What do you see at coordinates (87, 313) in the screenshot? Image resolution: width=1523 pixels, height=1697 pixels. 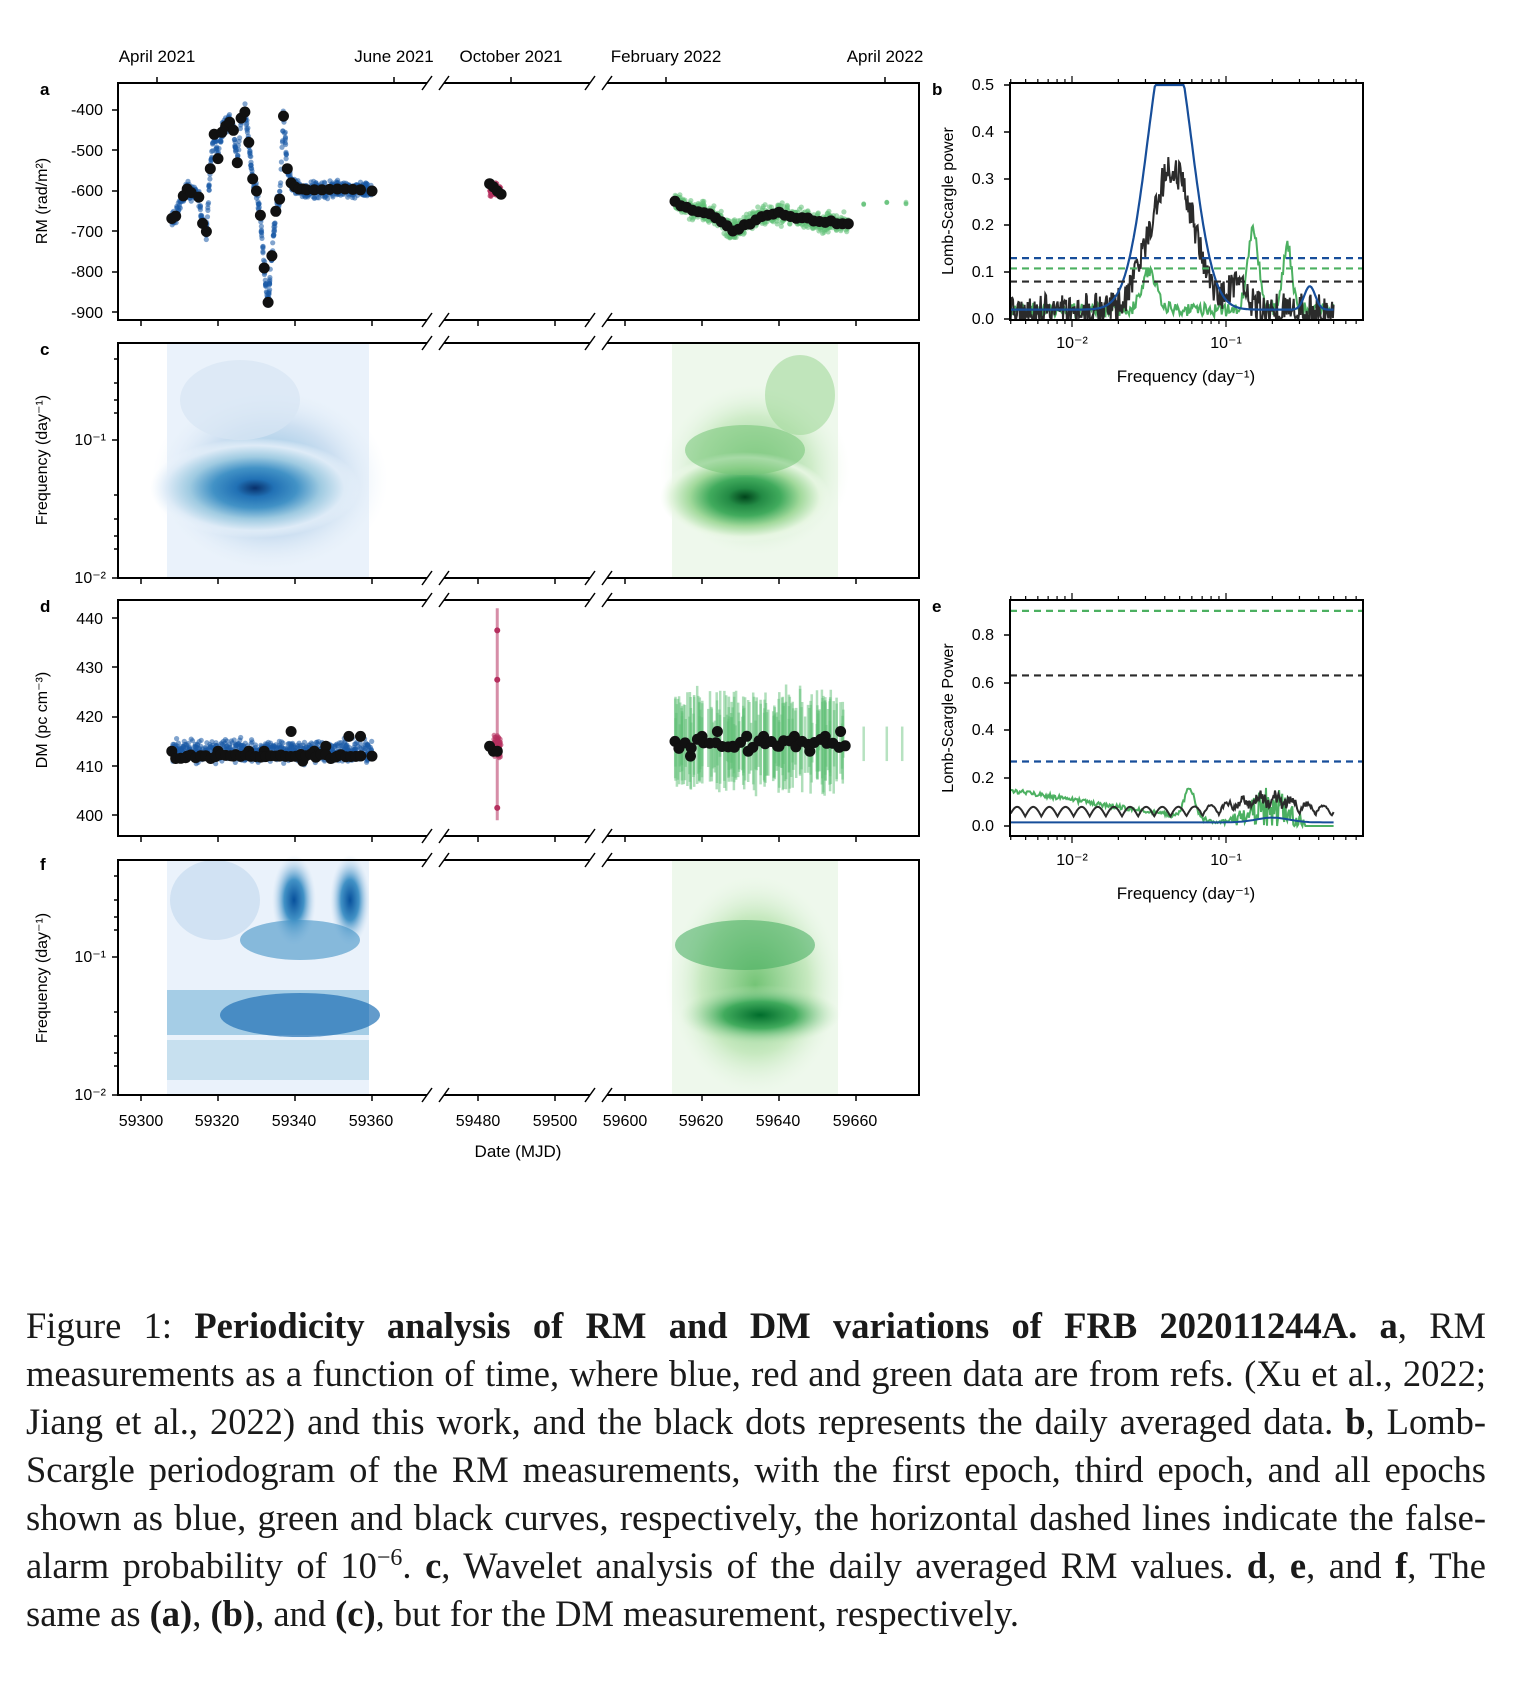 I see `y-tick-label: -900` at bounding box center [87, 313].